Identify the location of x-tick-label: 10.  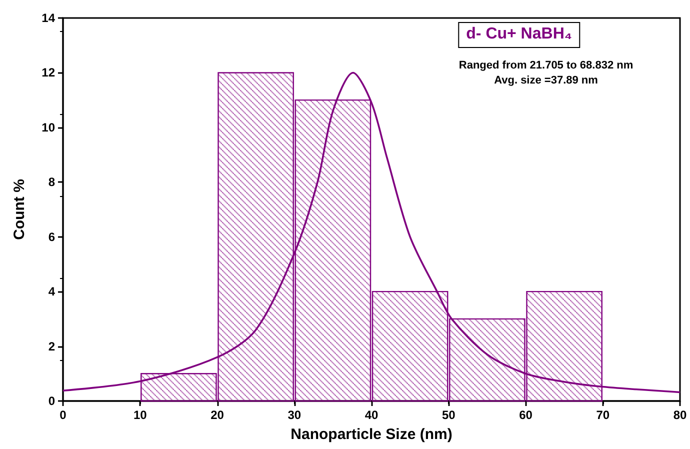
(140, 415).